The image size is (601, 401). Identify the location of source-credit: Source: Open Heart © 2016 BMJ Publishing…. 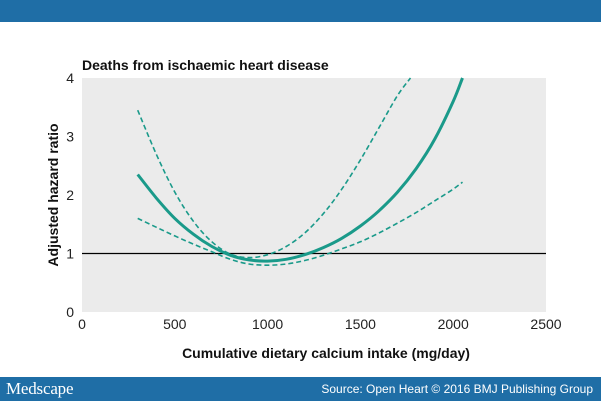
(457, 389).